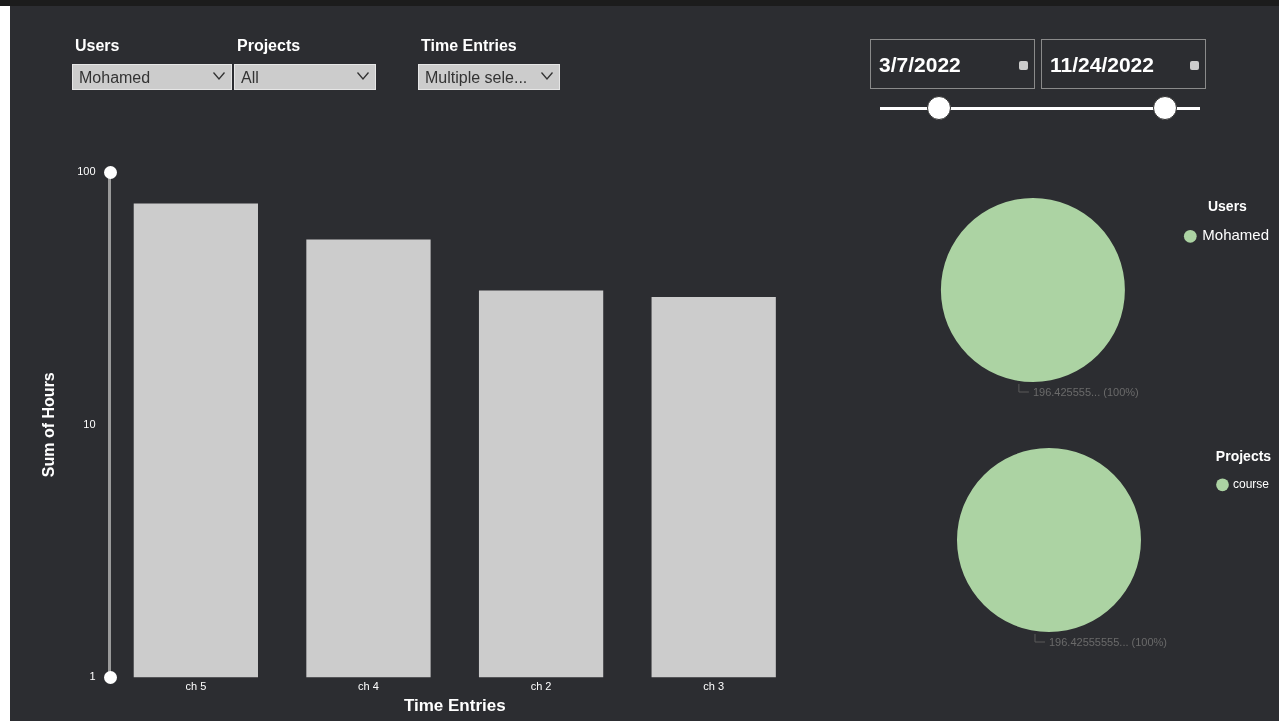 This screenshot has width=1279, height=721. I want to click on text: Time Entries, so click(469, 46).